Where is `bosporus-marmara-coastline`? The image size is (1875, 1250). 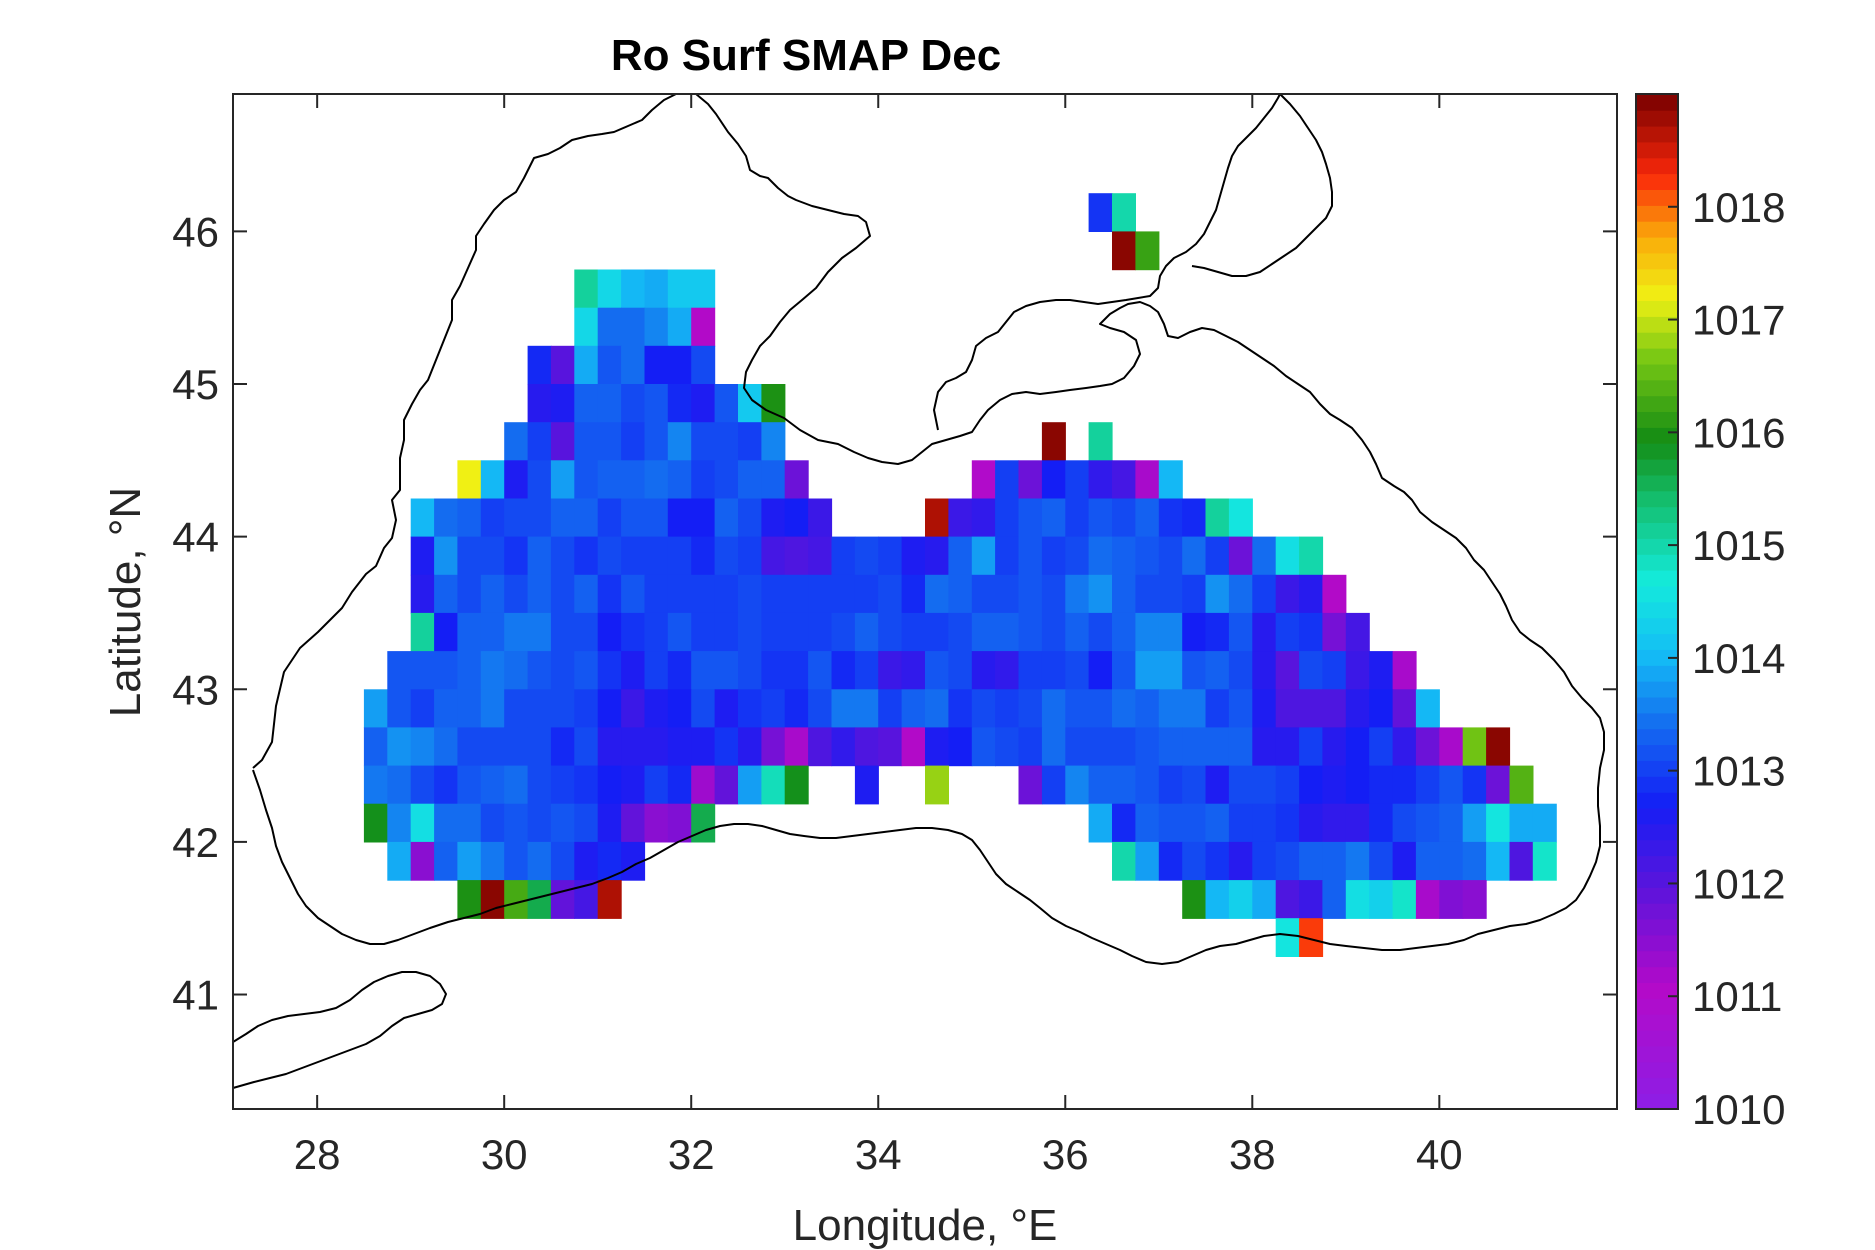
bosporus-marmara-coastline is located at coordinates (339, 1030).